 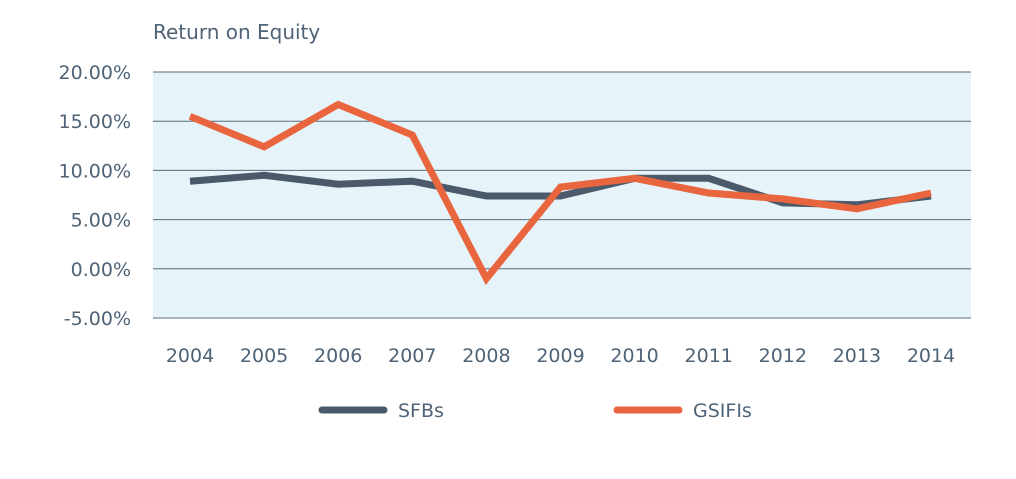 I want to click on legend-label-sfbs: SFBs, so click(x=421, y=411).